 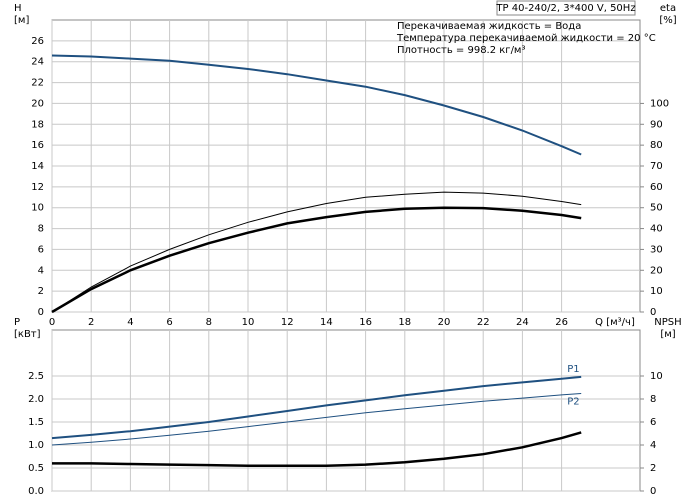 I want to click on y2-tick-label: 4, so click(x=653, y=445).